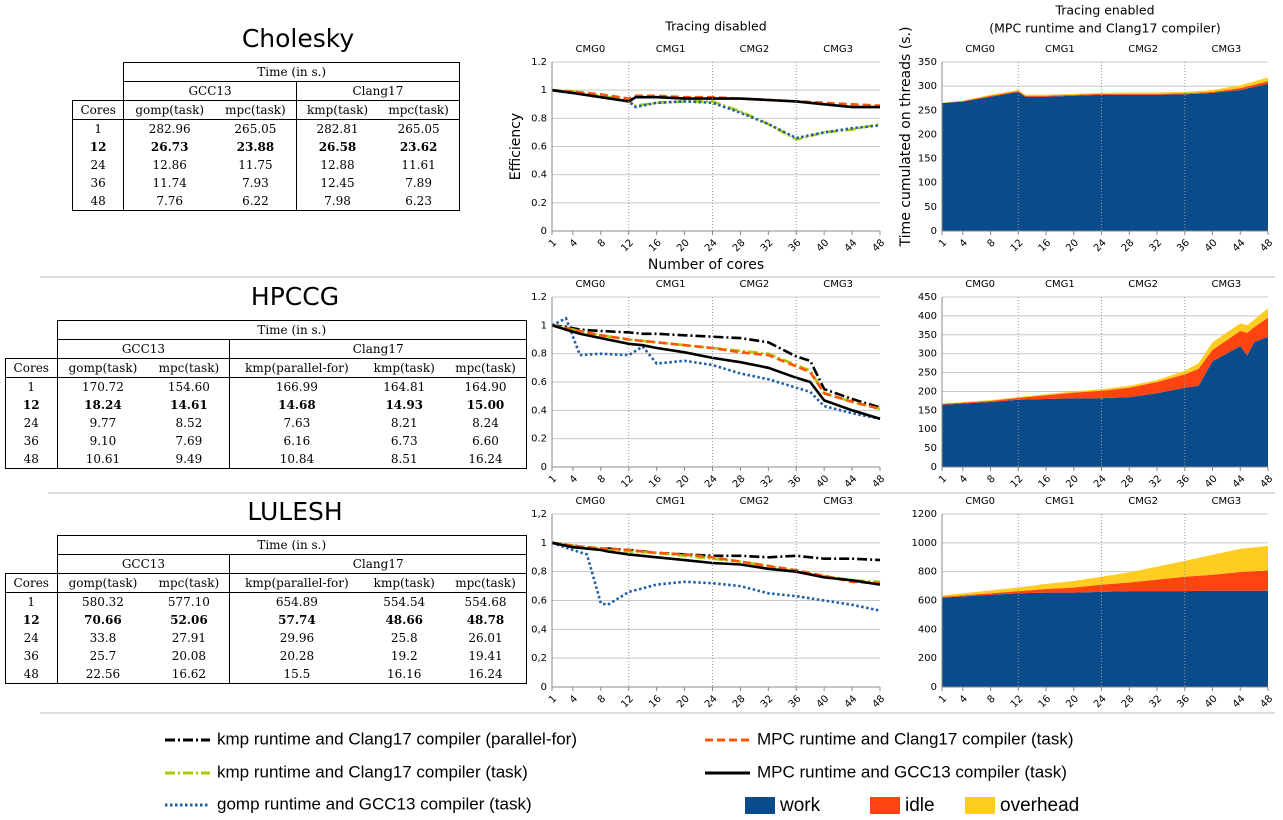 This screenshot has width=1283, height=820. Describe the element at coordinates (404, 387) in the screenshot. I see `table-cell: 164.81` at that location.